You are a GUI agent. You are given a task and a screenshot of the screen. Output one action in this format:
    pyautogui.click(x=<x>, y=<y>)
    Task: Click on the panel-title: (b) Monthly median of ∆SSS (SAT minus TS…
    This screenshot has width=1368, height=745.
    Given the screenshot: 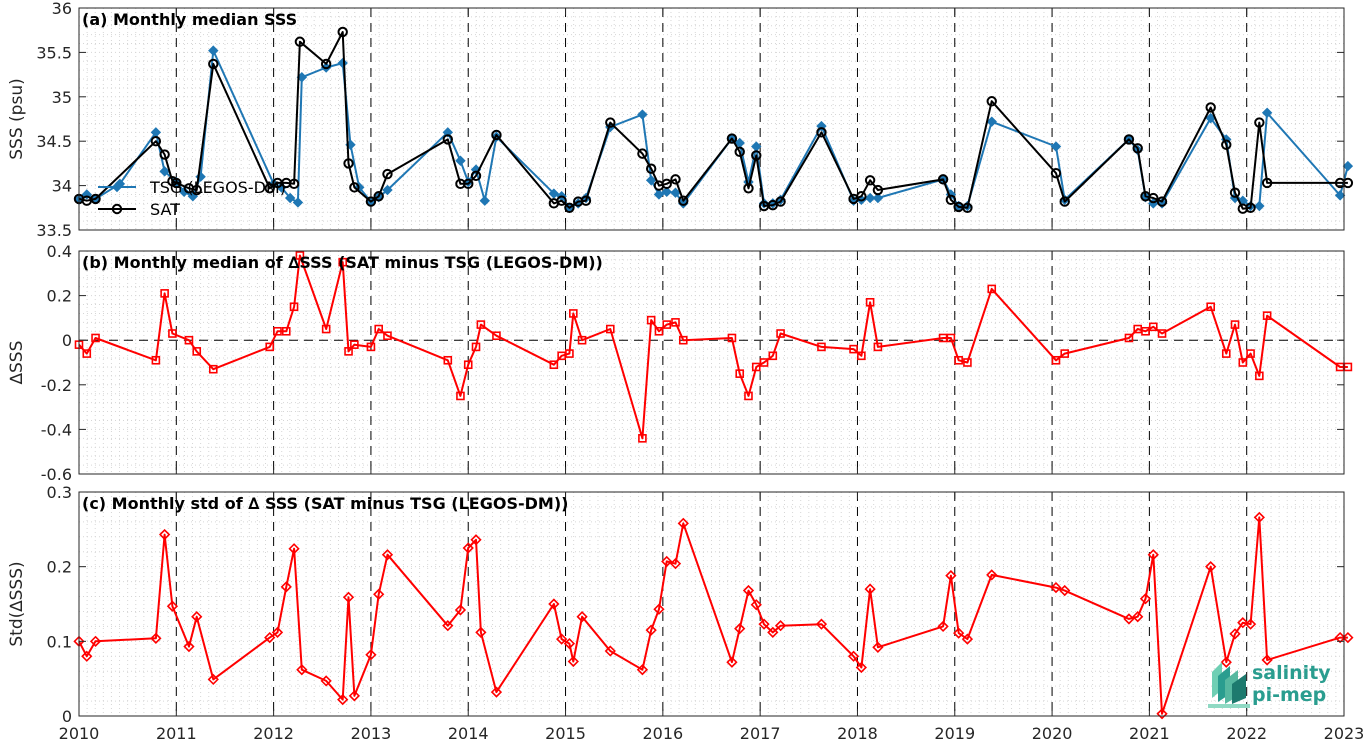 What is the action you would take?
    pyautogui.click(x=342, y=262)
    